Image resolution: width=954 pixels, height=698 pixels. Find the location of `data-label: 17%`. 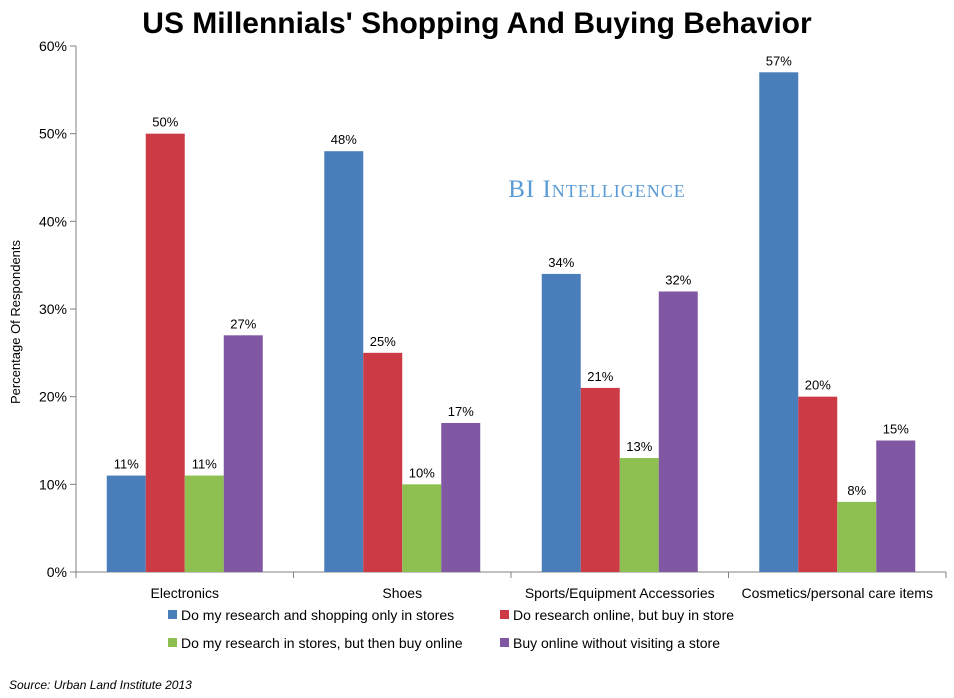

data-label: 17% is located at coordinates (461, 411).